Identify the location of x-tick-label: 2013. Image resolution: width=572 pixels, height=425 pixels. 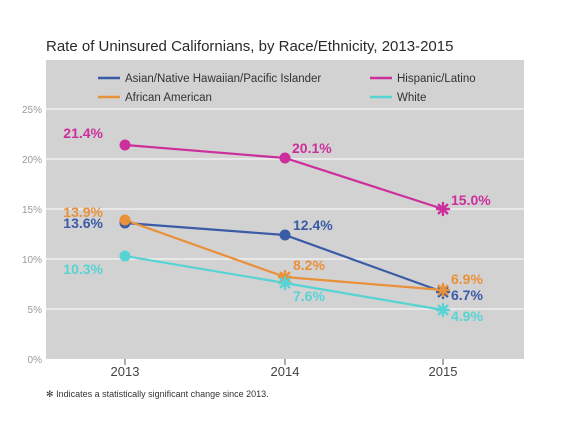
(125, 371).